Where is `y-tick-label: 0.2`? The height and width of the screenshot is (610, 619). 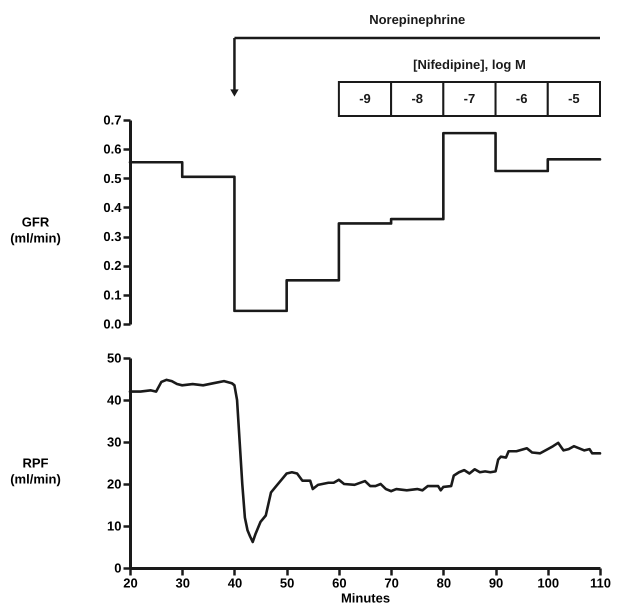 y-tick-label: 0.2 is located at coordinates (112, 266).